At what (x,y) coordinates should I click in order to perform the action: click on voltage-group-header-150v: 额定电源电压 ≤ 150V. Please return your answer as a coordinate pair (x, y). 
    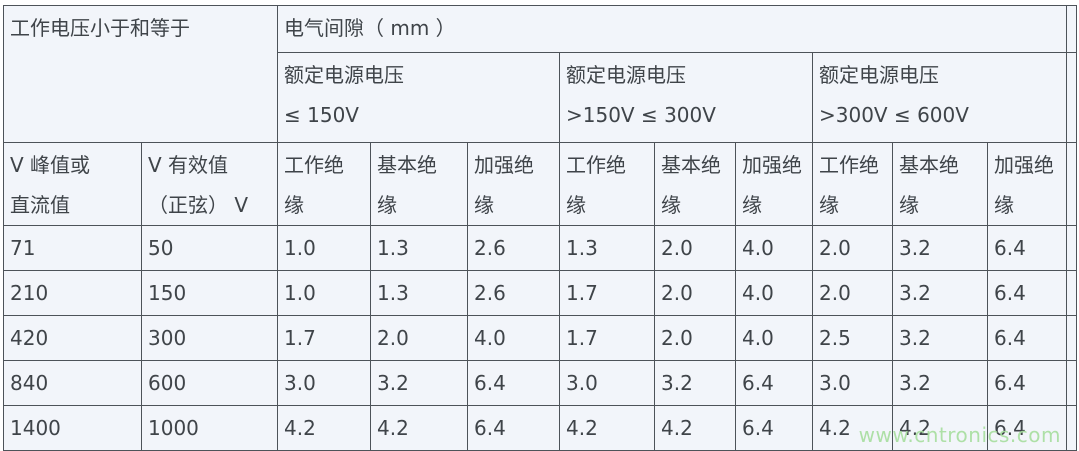
    Looking at the image, I should click on (418, 97).